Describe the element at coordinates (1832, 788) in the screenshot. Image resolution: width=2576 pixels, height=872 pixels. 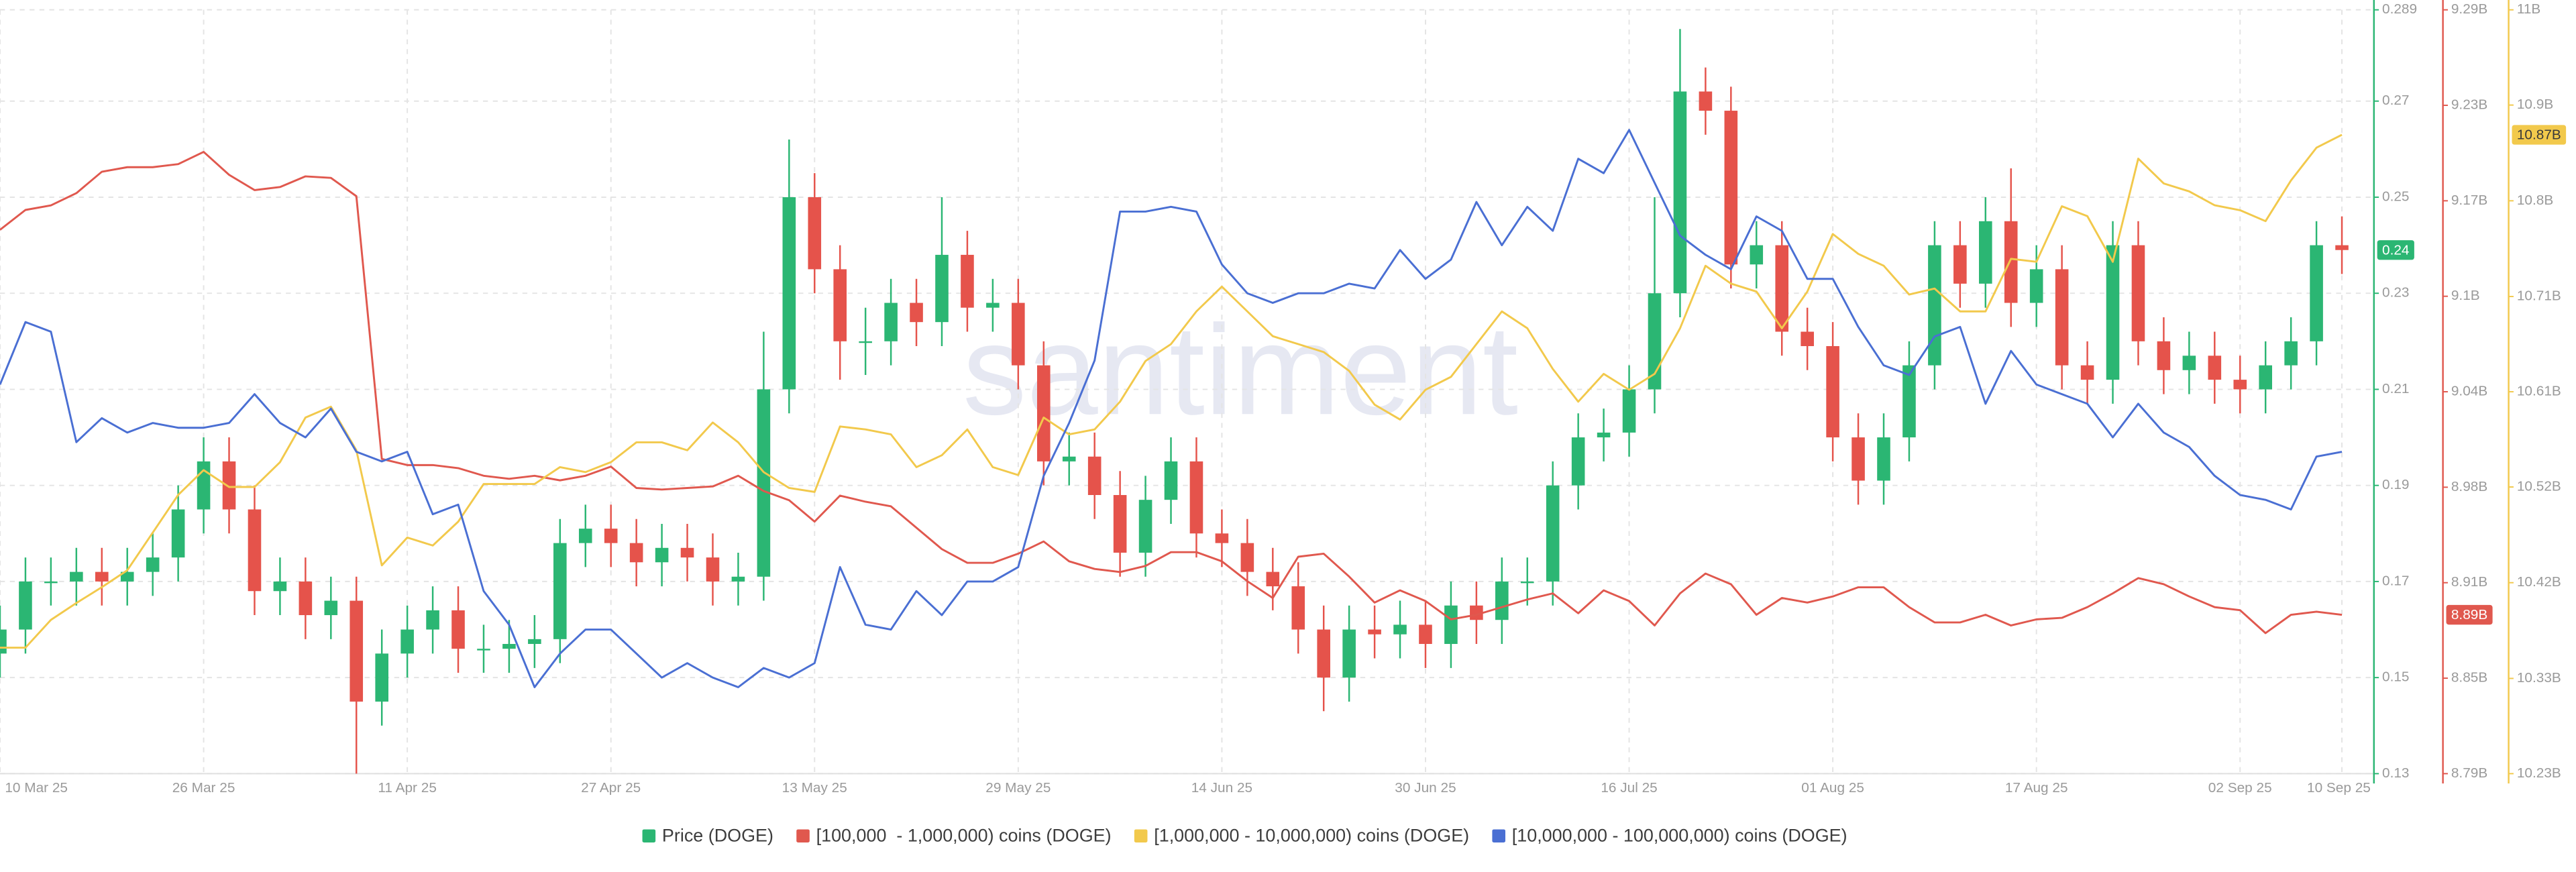
I see `x-tick-label: 01 Aug 25` at that location.